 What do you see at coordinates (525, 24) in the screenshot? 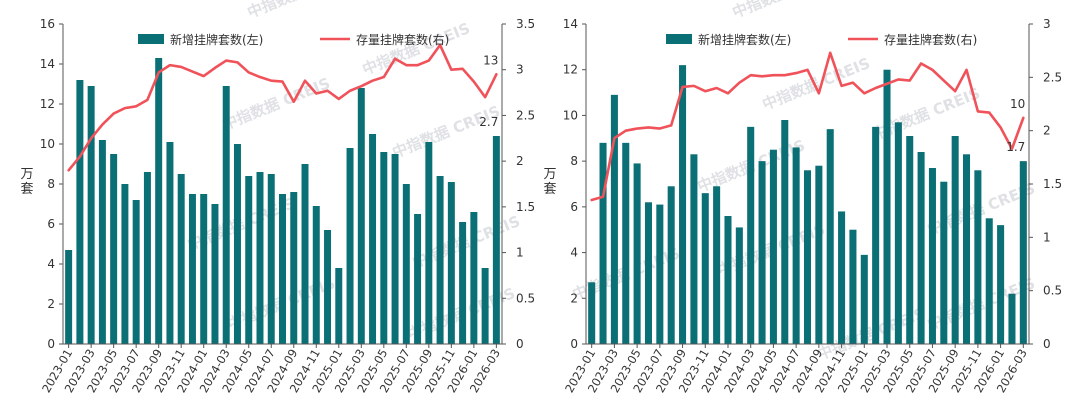
I see `y-right-tick-label: 3.5` at bounding box center [525, 24].